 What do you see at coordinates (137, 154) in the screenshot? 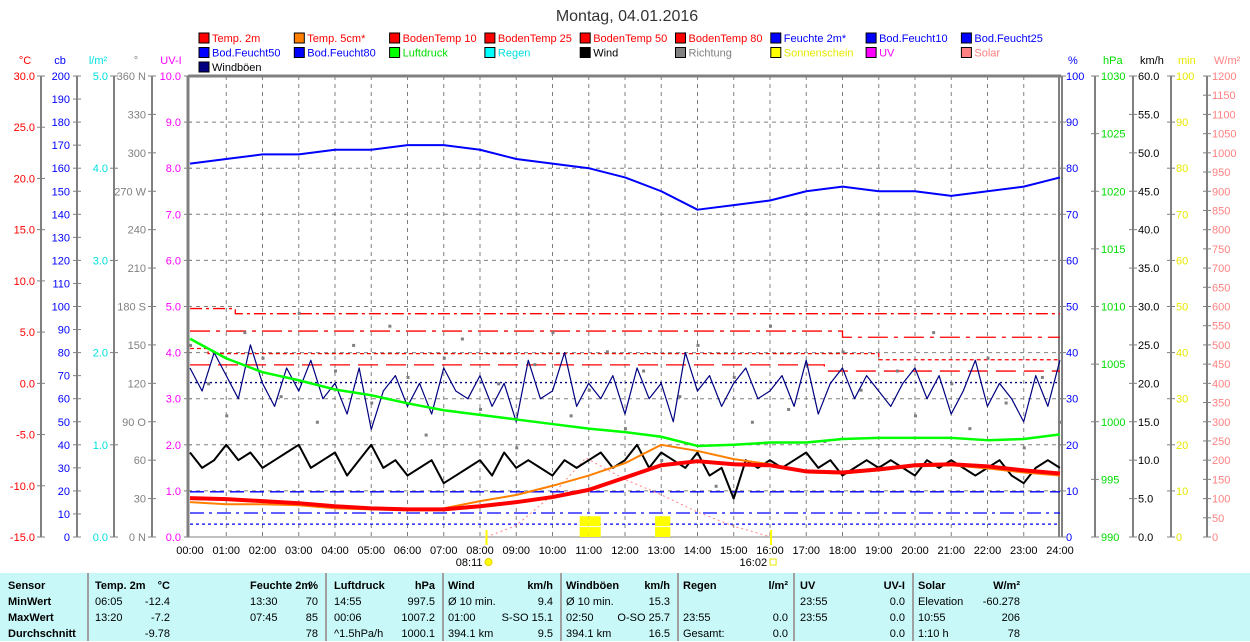
I see `axis-tick-label: 300` at bounding box center [137, 154].